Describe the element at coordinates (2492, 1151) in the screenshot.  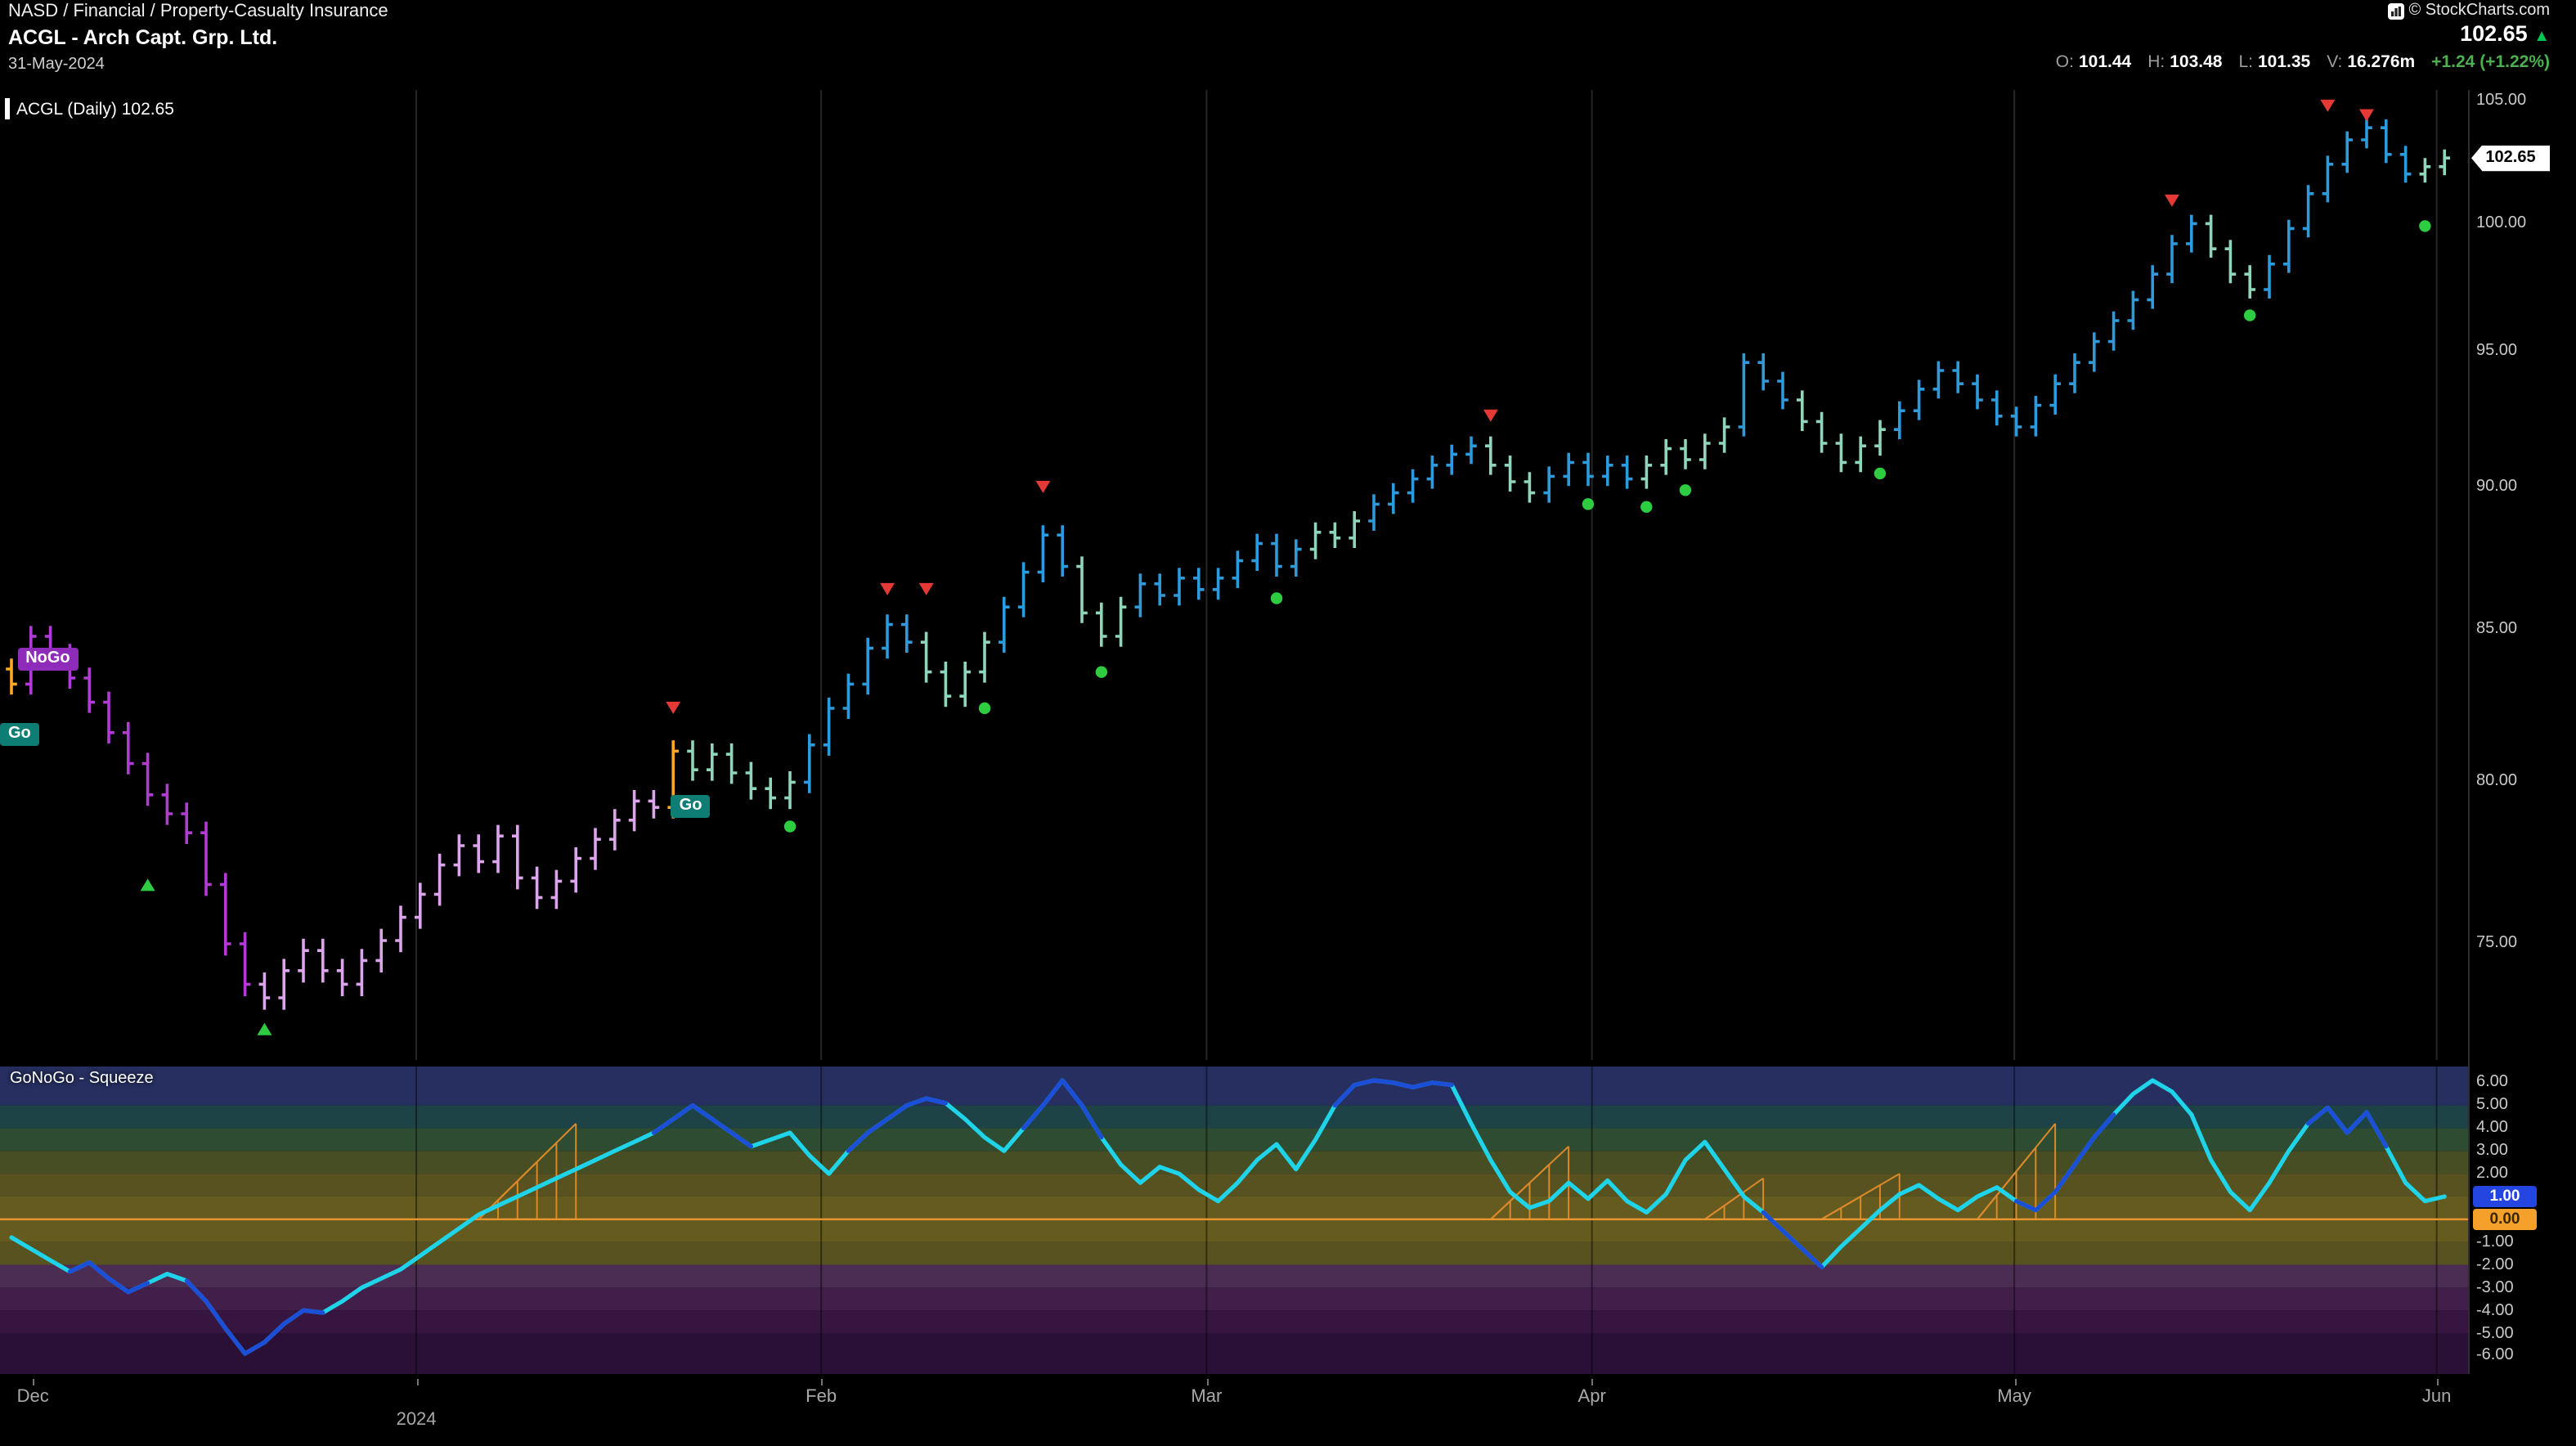
I see `squeeze-axis-label: 3.00` at that location.